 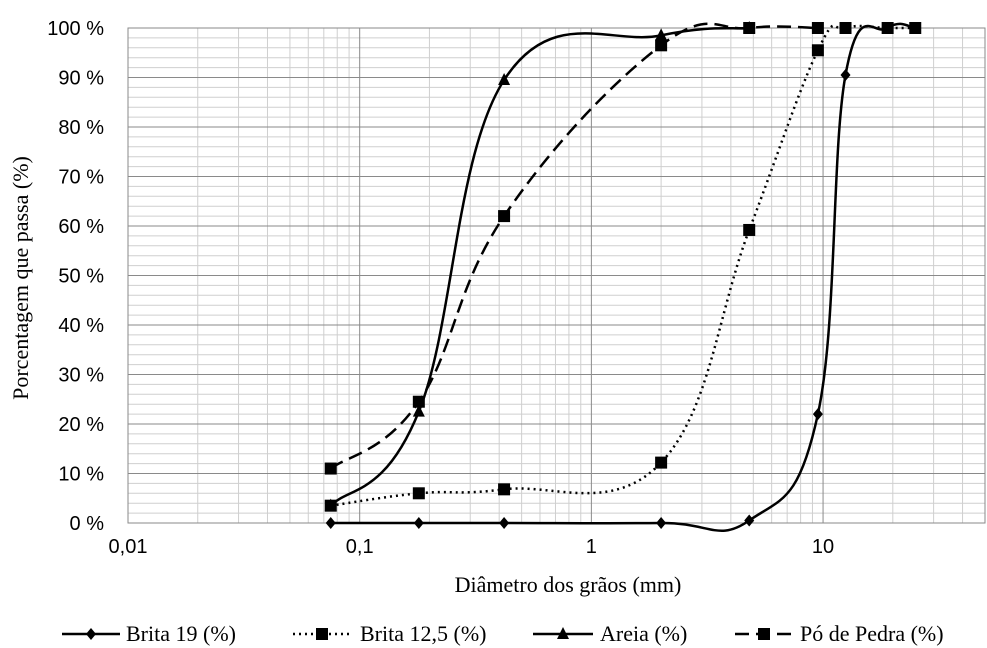 I want to click on y-tick-label: 20 %, so click(x=81, y=425).